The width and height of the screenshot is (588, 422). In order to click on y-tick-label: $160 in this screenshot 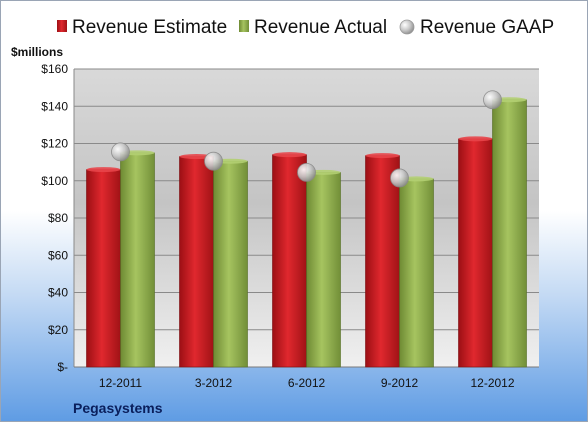, I will do `click(54, 69)`.